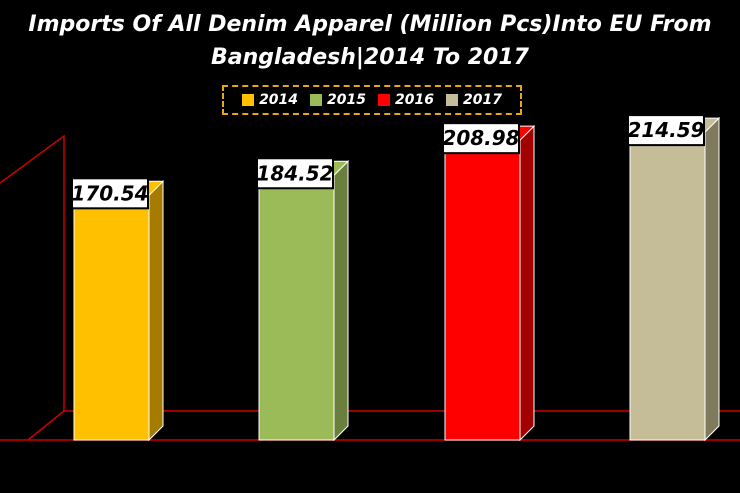  I want to click on legend-item-2014: 2014, so click(270, 100).